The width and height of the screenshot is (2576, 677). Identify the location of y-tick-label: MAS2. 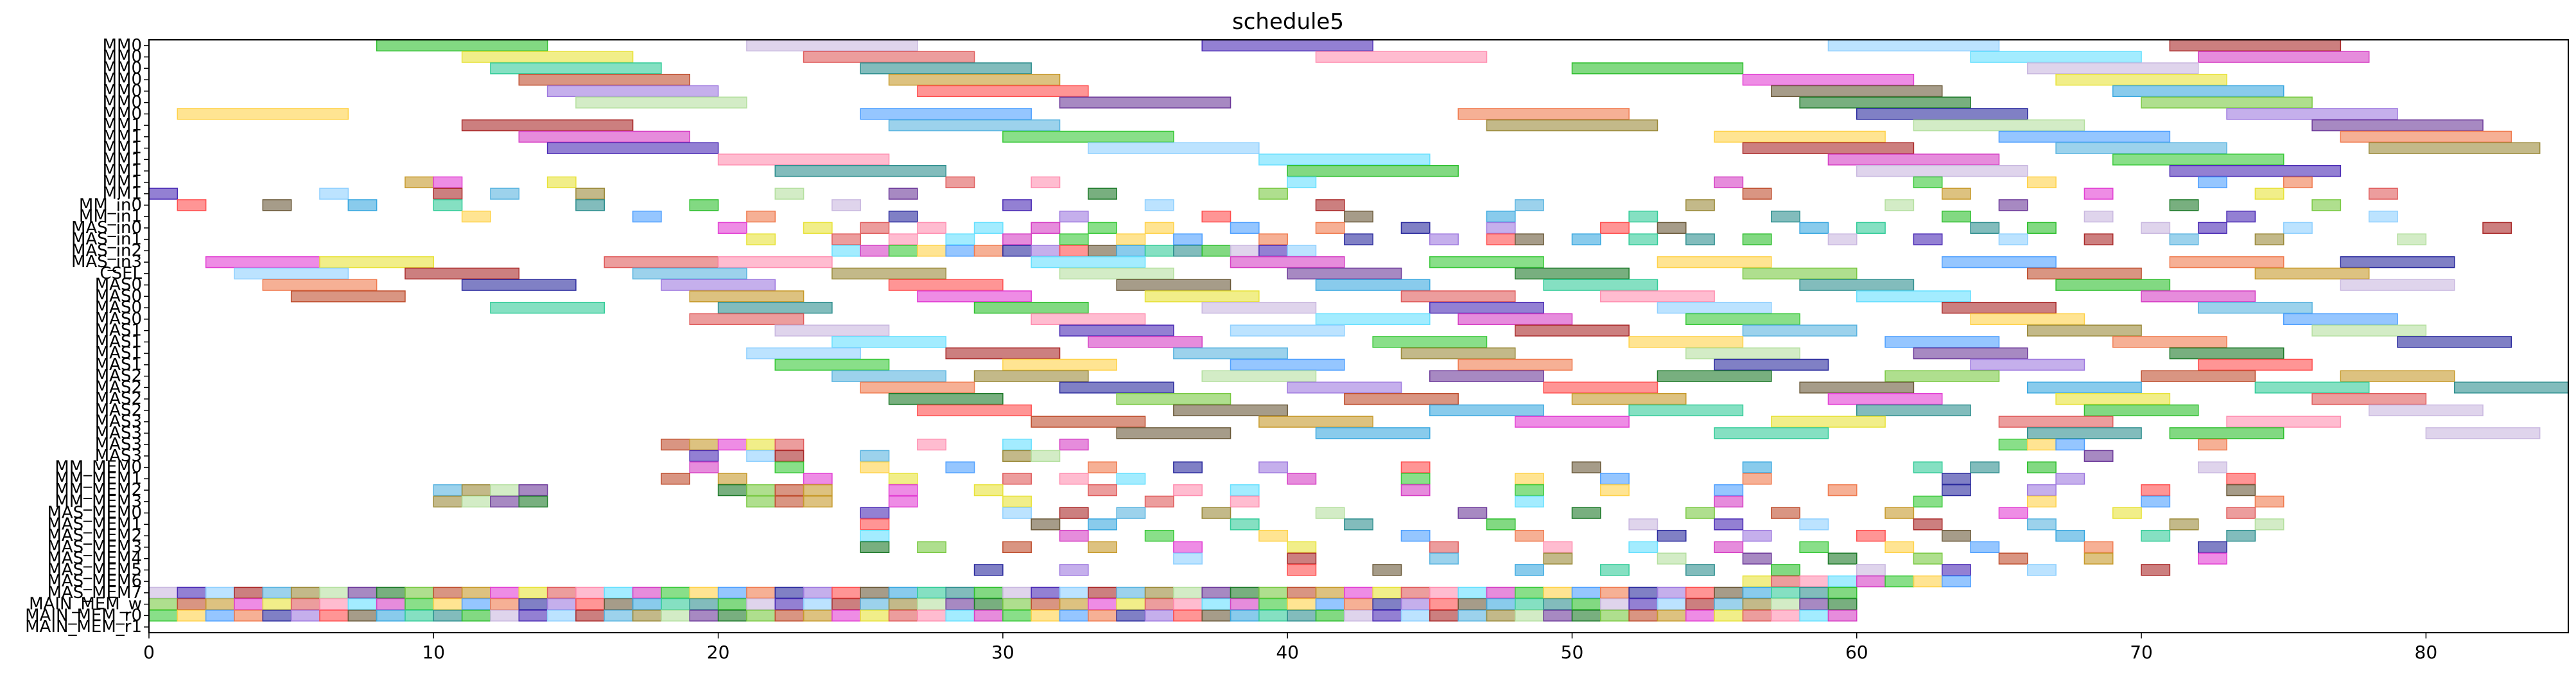
(118, 399).